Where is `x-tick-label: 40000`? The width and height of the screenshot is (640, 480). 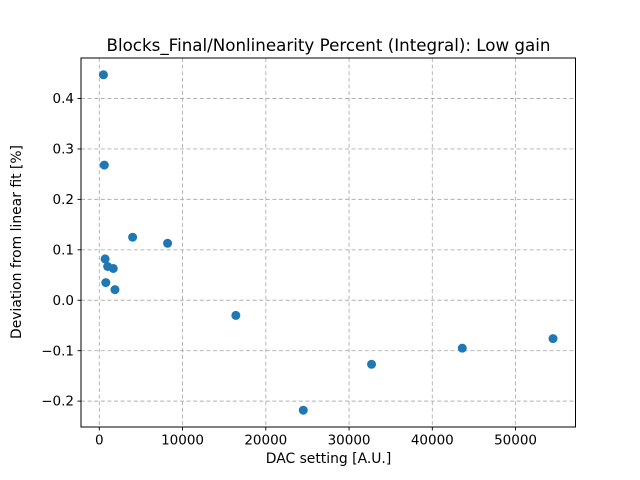 x-tick-label: 40000 is located at coordinates (432, 441).